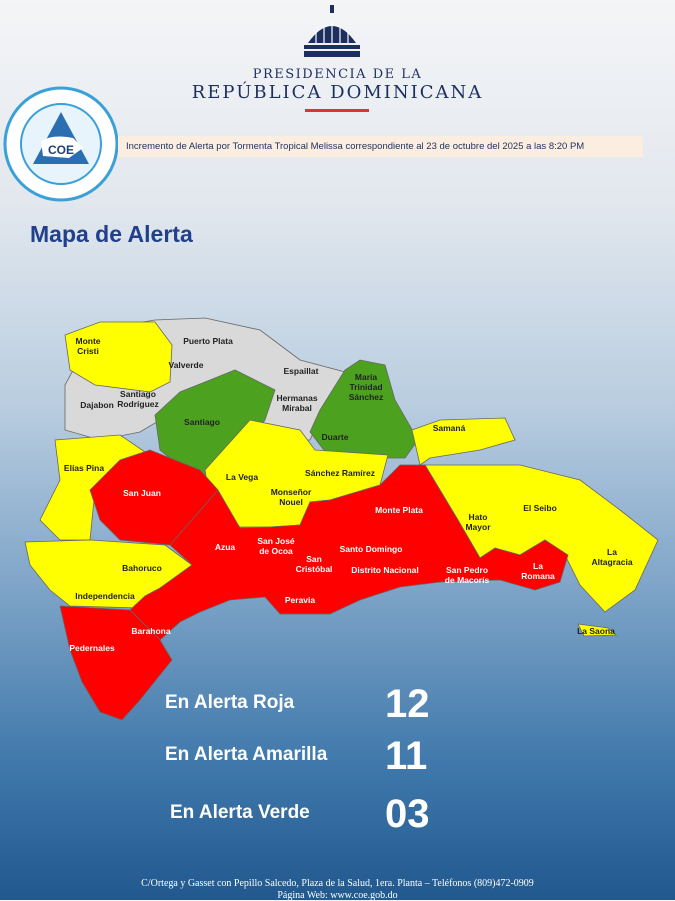 This screenshot has height=901, width=675. Describe the element at coordinates (118, 357) in the screenshot. I see `province-monte-cristi` at that location.